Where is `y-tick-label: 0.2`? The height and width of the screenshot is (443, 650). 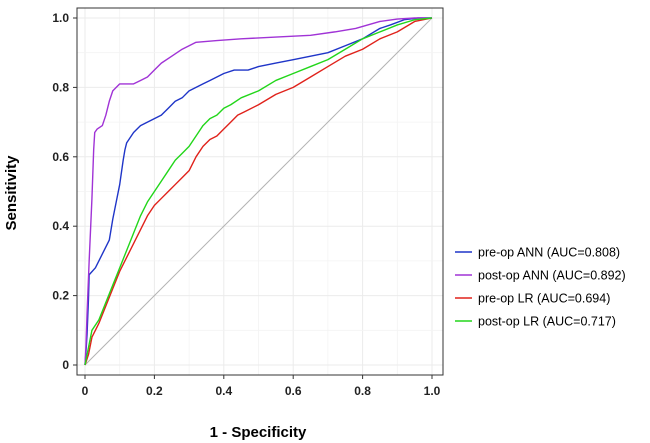
y-tick-label: 0.2 is located at coordinates (60, 296).